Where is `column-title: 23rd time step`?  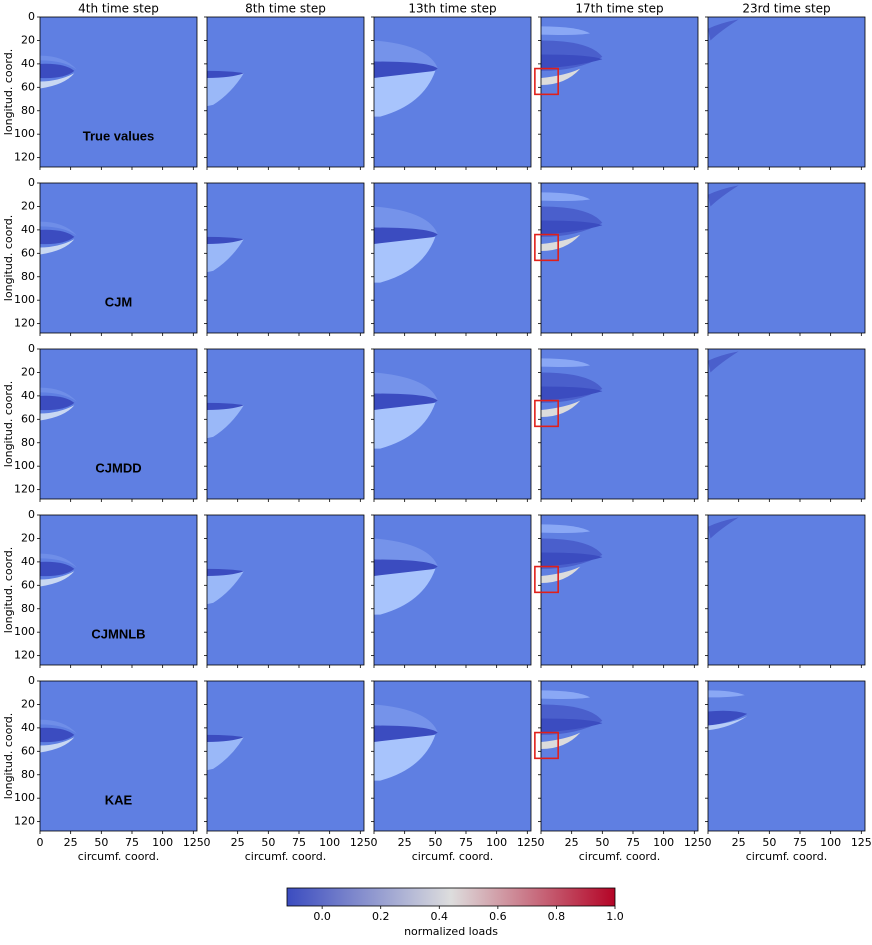
column-title: 23rd time step is located at coordinates (786, 9).